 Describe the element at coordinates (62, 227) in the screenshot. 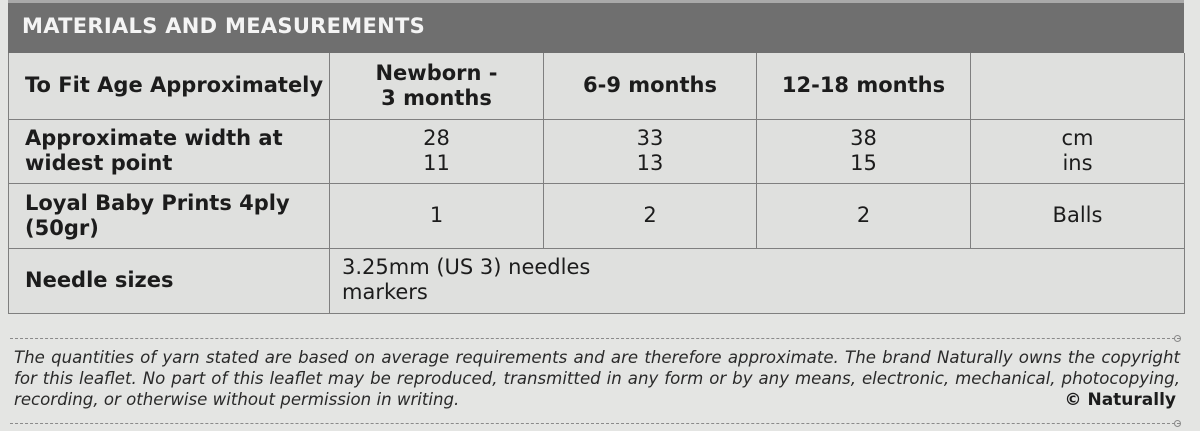

I see `yarn-label-line: (50gr)` at that location.